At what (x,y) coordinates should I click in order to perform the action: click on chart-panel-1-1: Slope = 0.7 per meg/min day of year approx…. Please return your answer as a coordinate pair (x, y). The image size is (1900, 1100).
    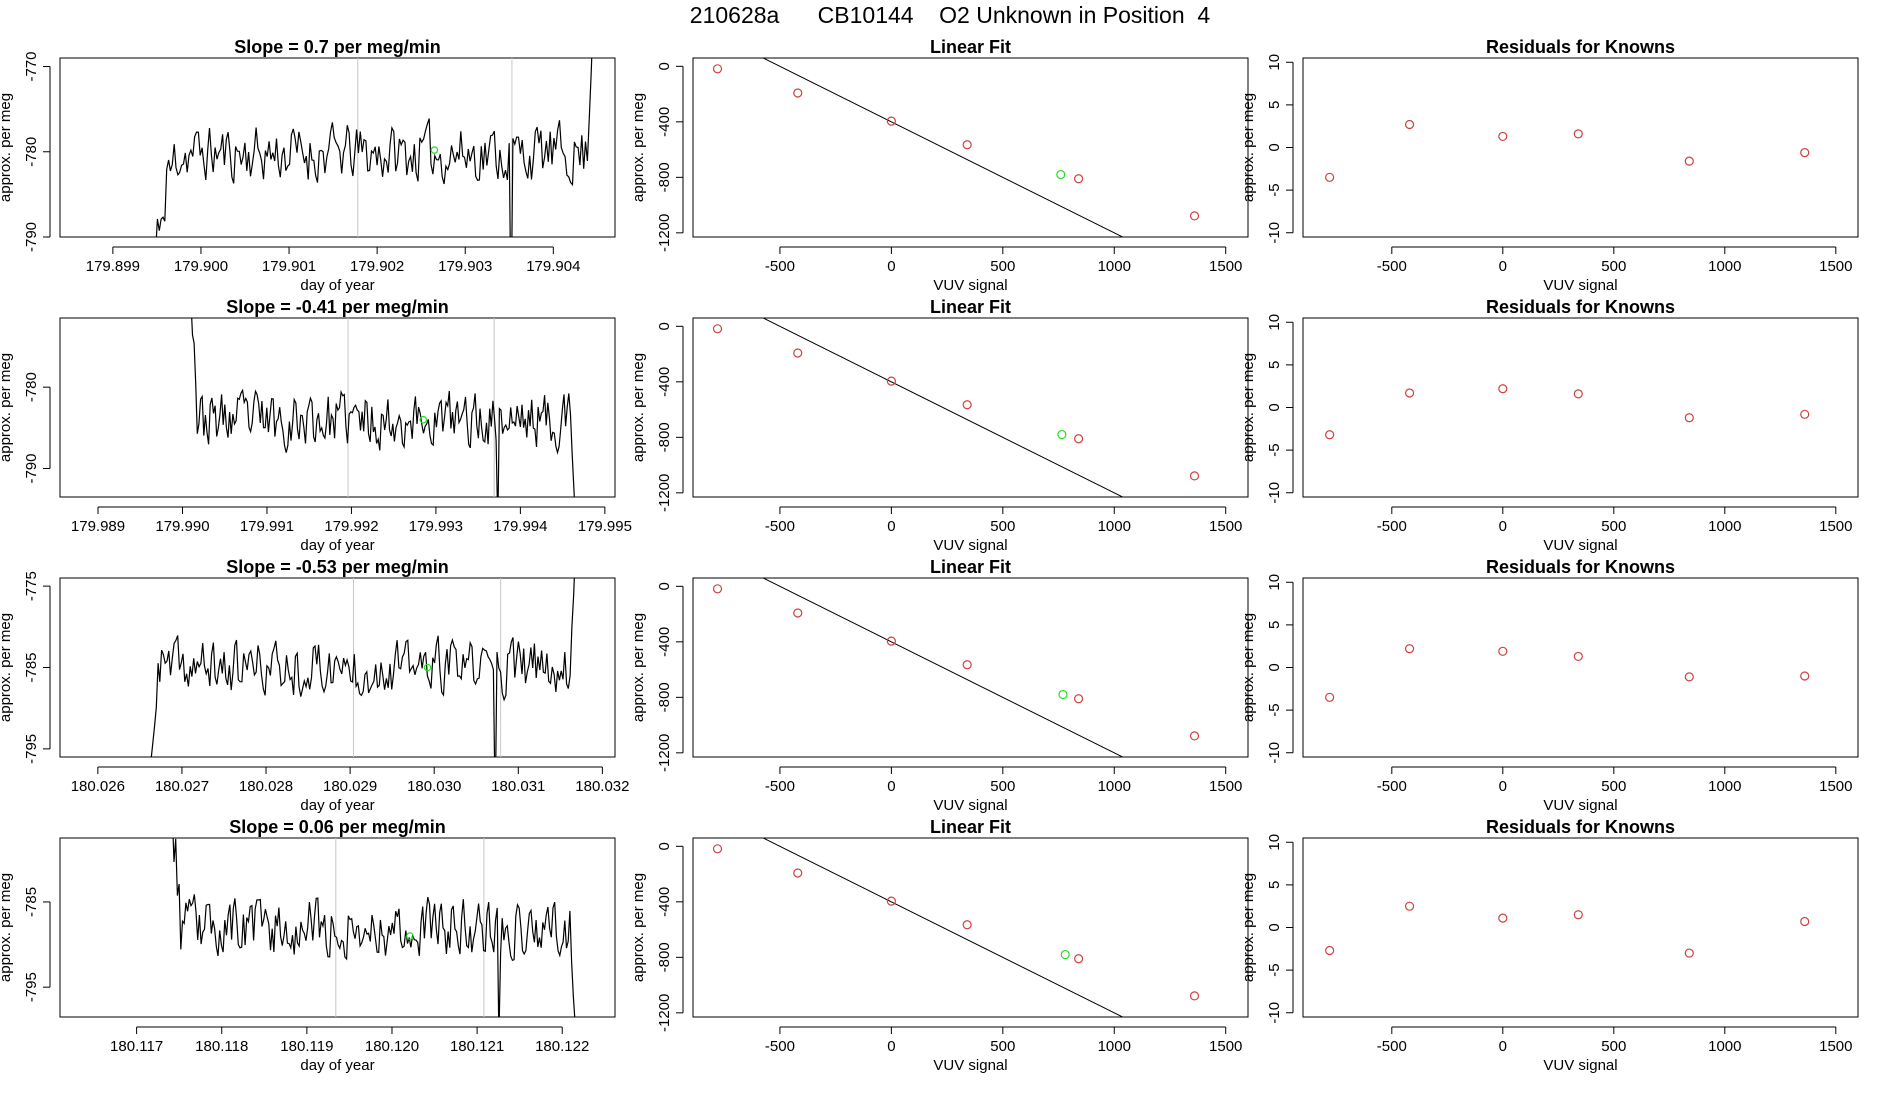
    Looking at the image, I should click on (308, 165).